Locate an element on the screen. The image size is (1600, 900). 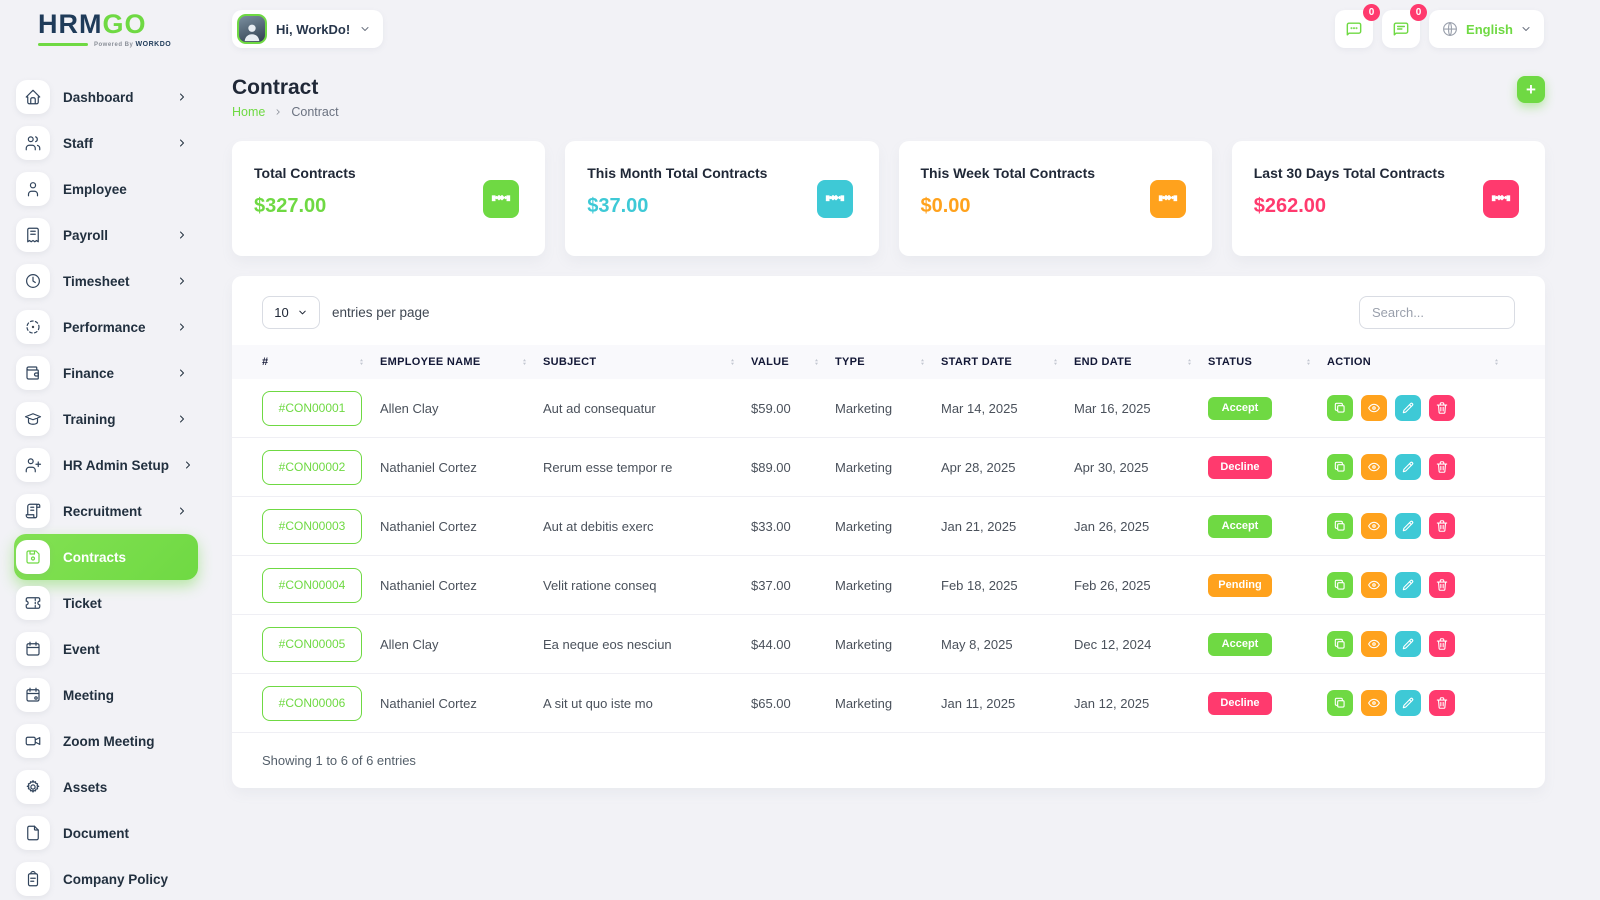
sidebar-item-ticket: Ticket is located at coordinates (106, 603).